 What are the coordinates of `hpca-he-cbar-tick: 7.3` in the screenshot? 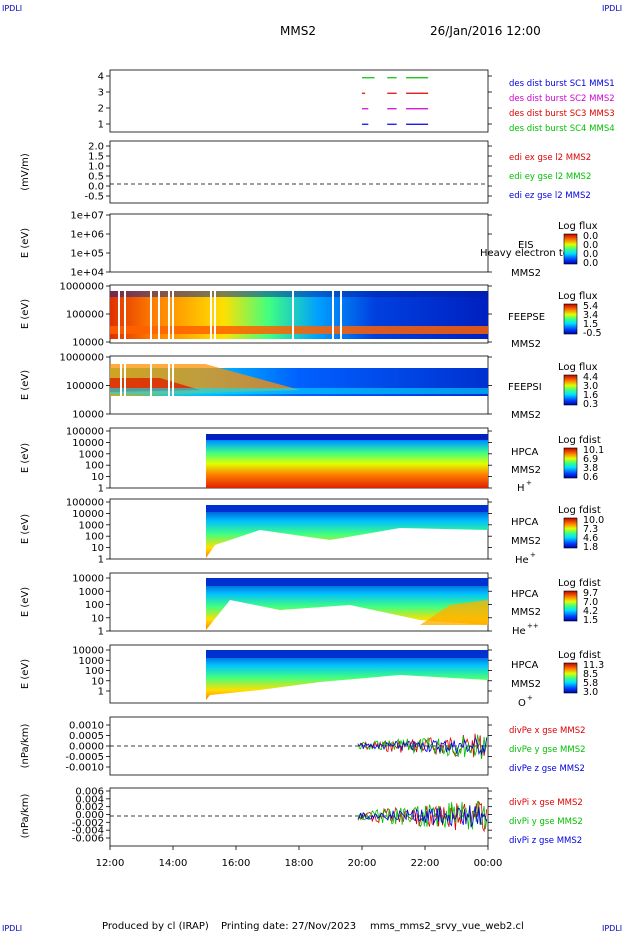 It's located at (590, 529).